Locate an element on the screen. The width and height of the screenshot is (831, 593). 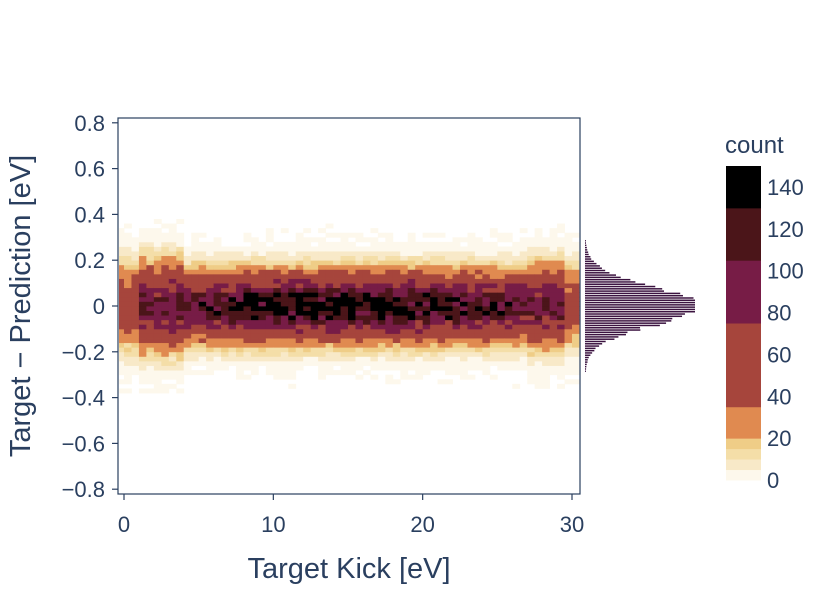
colorbar-tick-label: 0 is located at coordinates (773, 480).